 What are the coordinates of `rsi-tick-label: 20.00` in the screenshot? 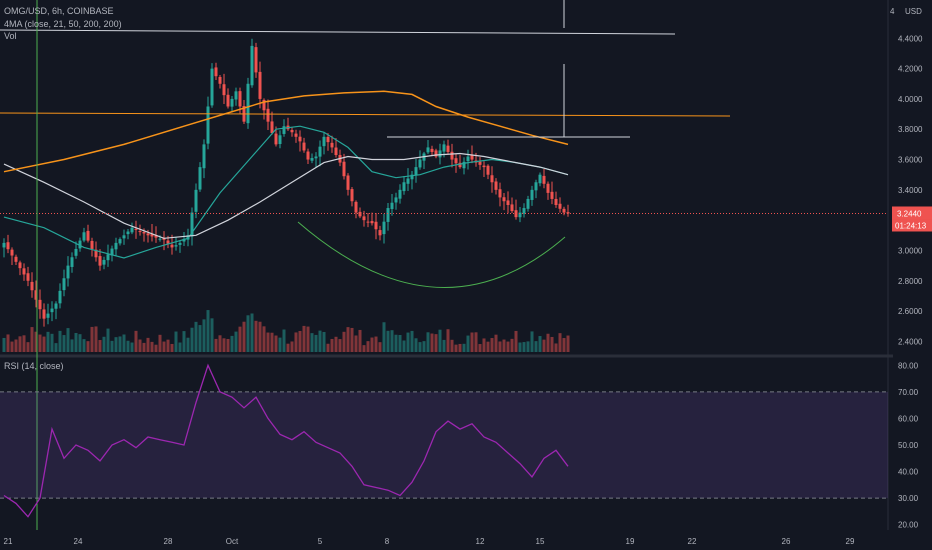 It's located at (908, 525).